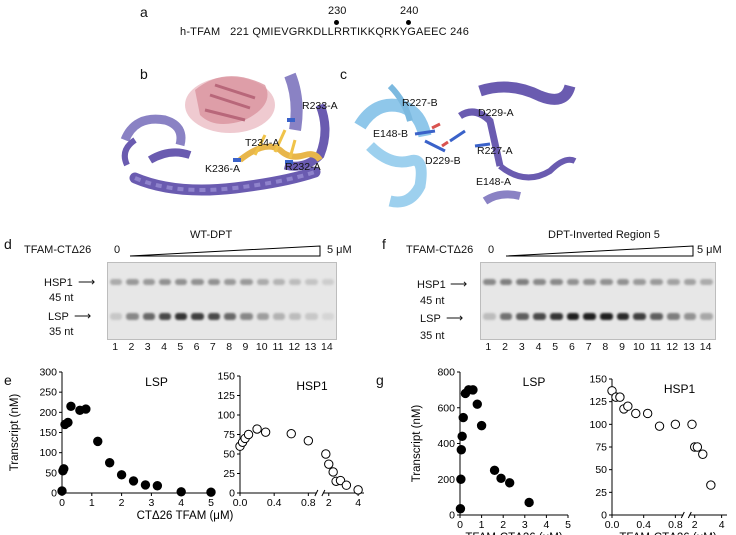 The image size is (736, 535). Describe the element at coordinates (229, 474) in the screenshot. I see `y-tick-label: 25` at that location.